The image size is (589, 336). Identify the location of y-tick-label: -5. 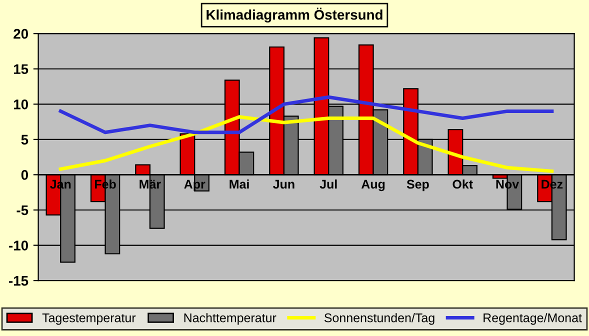
(22, 210).